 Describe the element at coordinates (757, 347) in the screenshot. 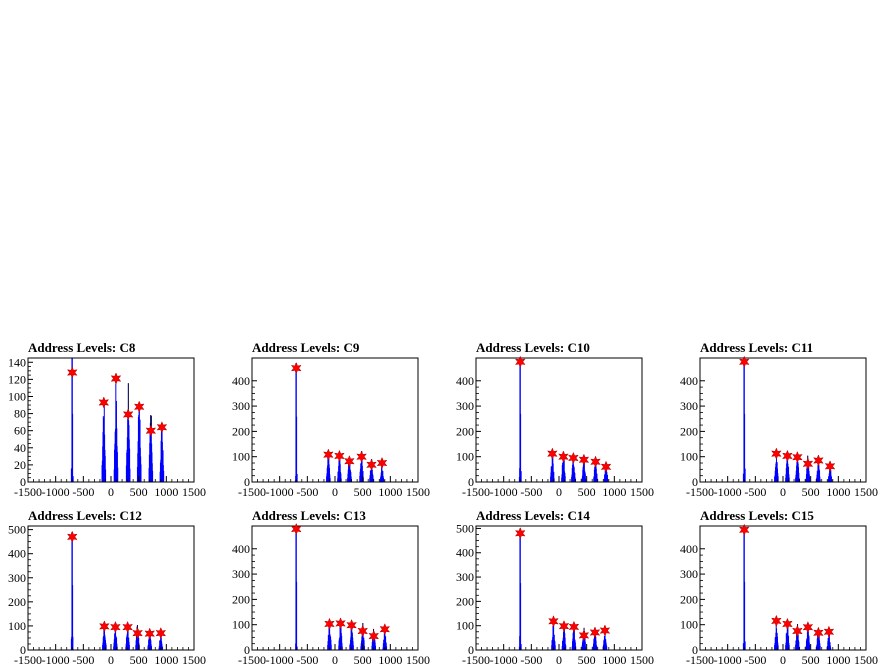

I see `chart-title: Address Levels: C11` at that location.